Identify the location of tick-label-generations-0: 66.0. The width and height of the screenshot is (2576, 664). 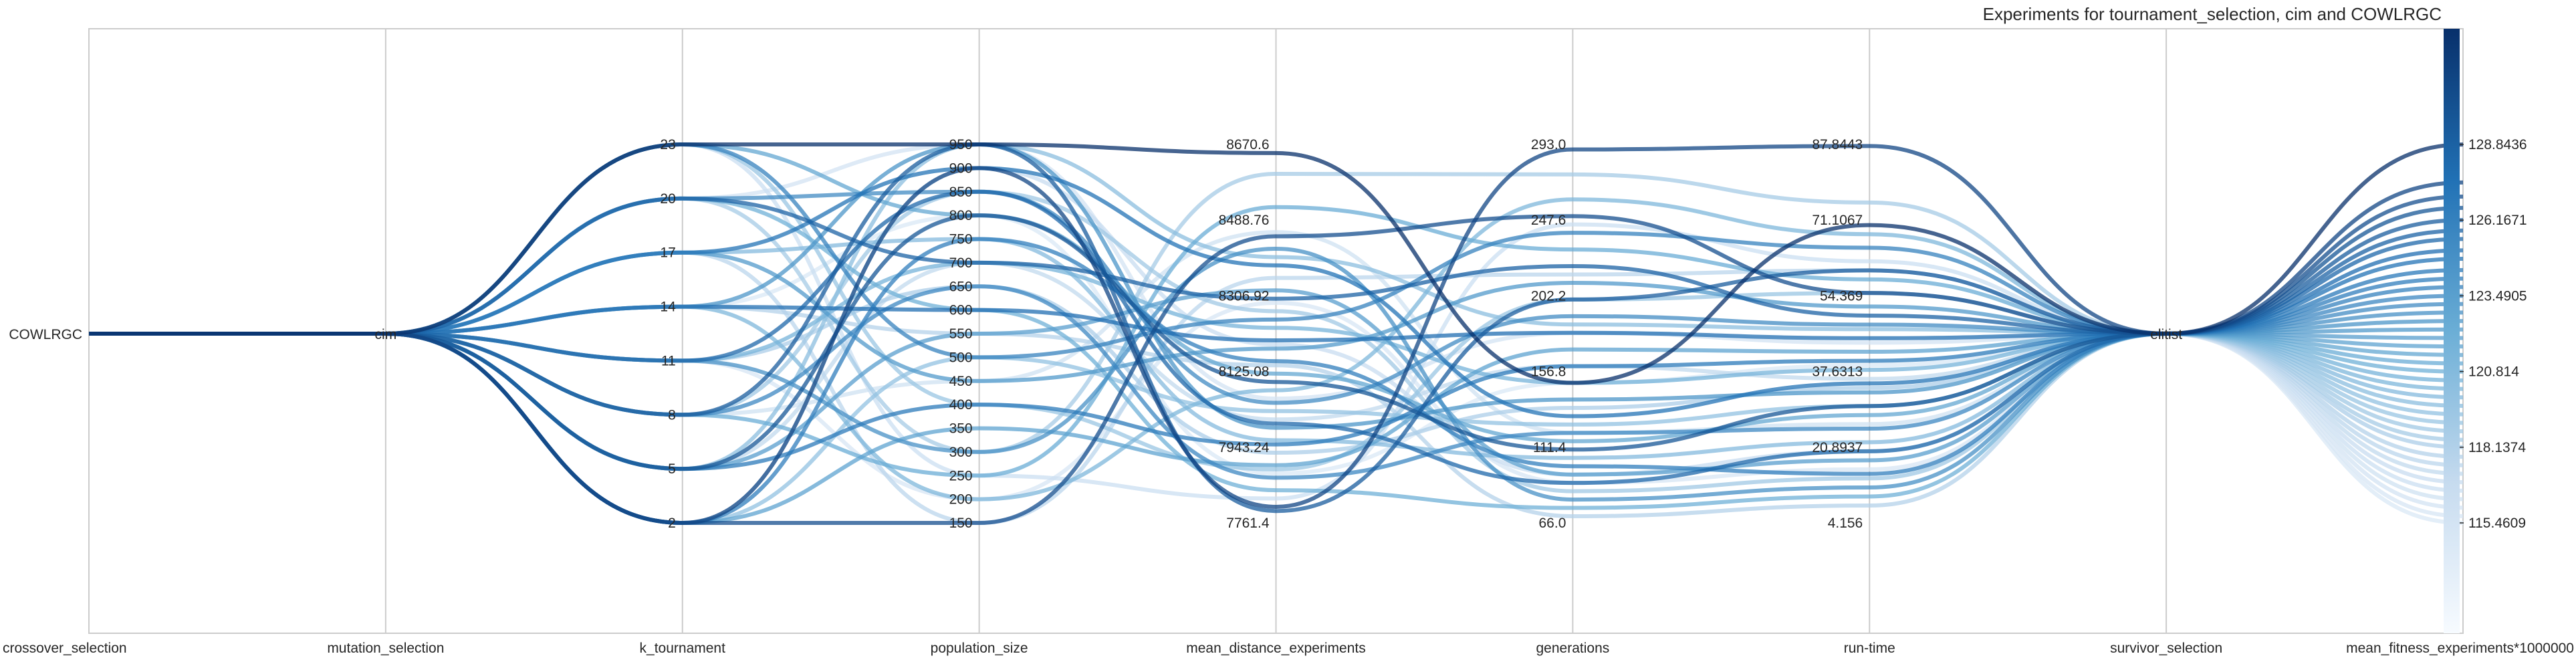
(1552, 523).